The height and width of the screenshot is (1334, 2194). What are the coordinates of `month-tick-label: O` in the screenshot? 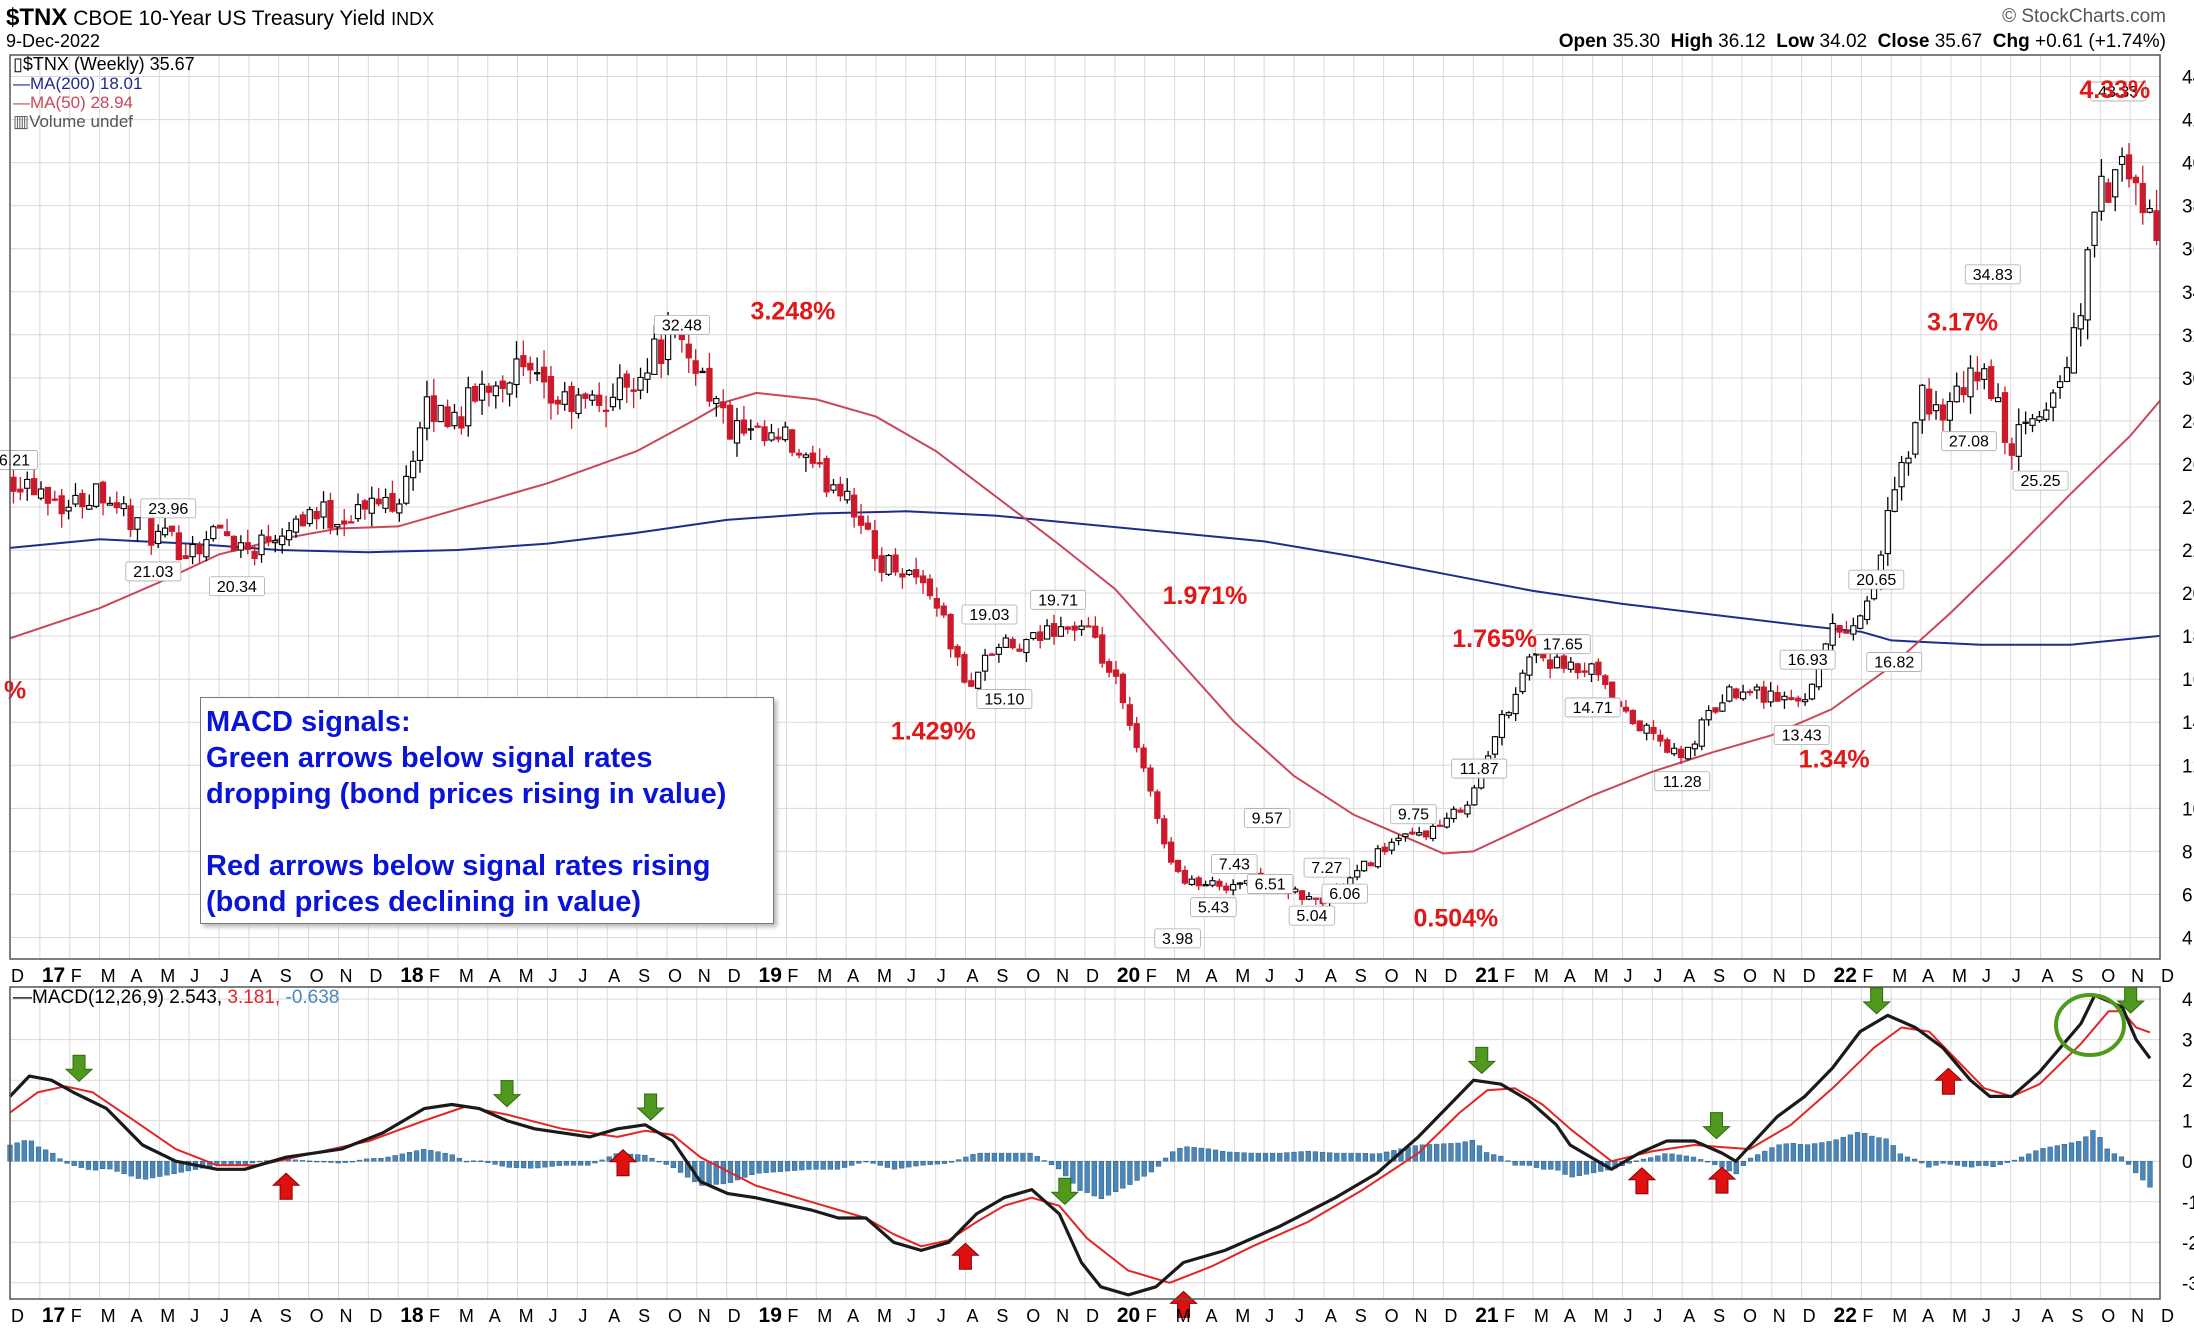 It's located at (1750, 1316).